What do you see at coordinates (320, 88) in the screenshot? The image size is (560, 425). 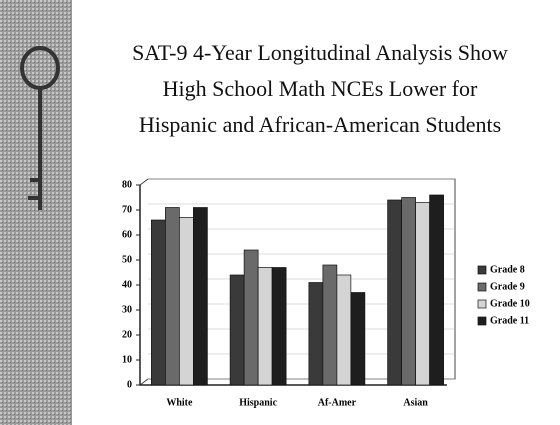 I see `title-line: High School Math NCEs Lower for` at bounding box center [320, 88].